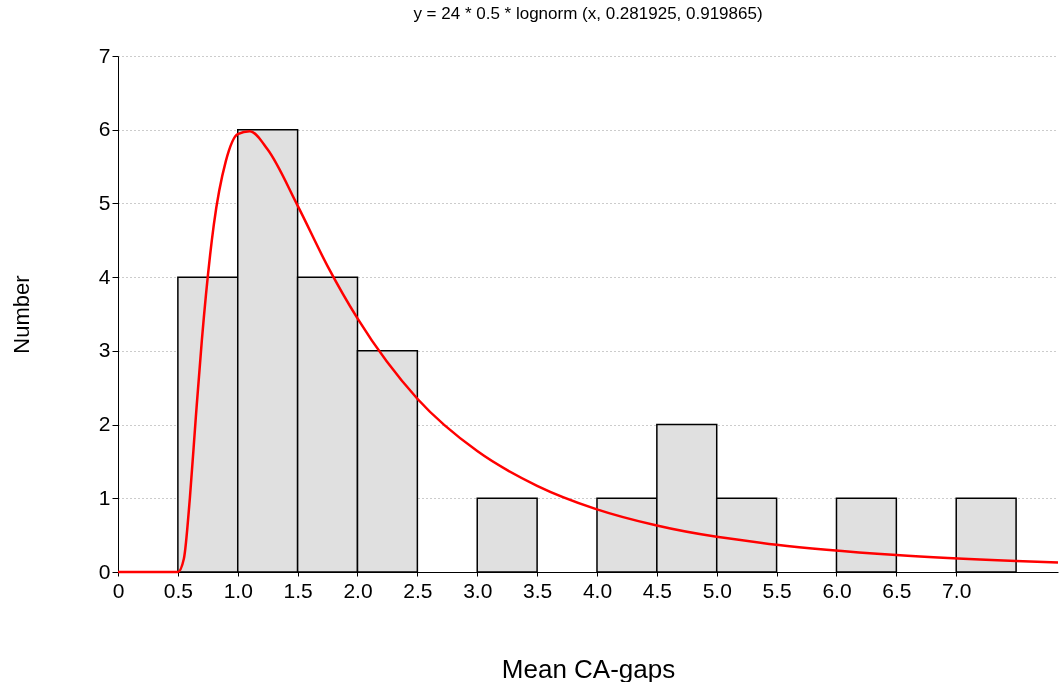 This screenshot has width=1059, height=698. What do you see at coordinates (418, 590) in the screenshot?
I see `x-tick-label: 2.5` at bounding box center [418, 590].